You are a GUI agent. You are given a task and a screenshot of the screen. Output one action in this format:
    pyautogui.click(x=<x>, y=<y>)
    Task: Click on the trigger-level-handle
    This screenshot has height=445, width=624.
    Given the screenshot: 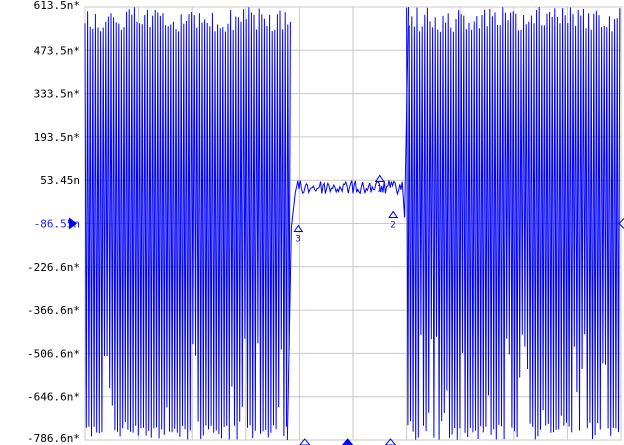 What is the action you would take?
    pyautogui.click(x=621, y=223)
    